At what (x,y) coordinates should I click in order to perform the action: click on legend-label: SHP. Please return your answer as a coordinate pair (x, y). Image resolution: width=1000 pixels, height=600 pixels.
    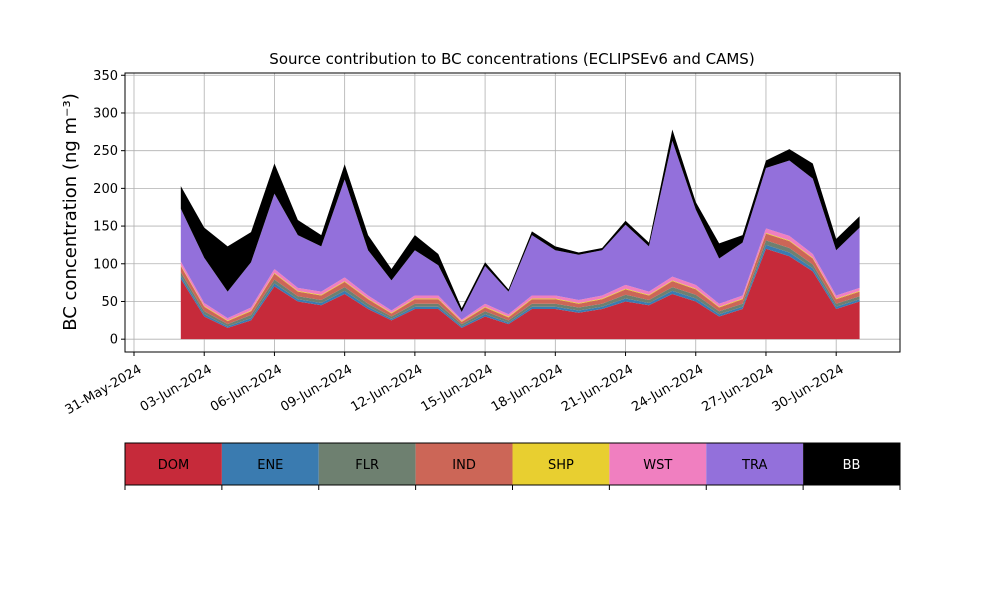
    Looking at the image, I should click on (561, 465).